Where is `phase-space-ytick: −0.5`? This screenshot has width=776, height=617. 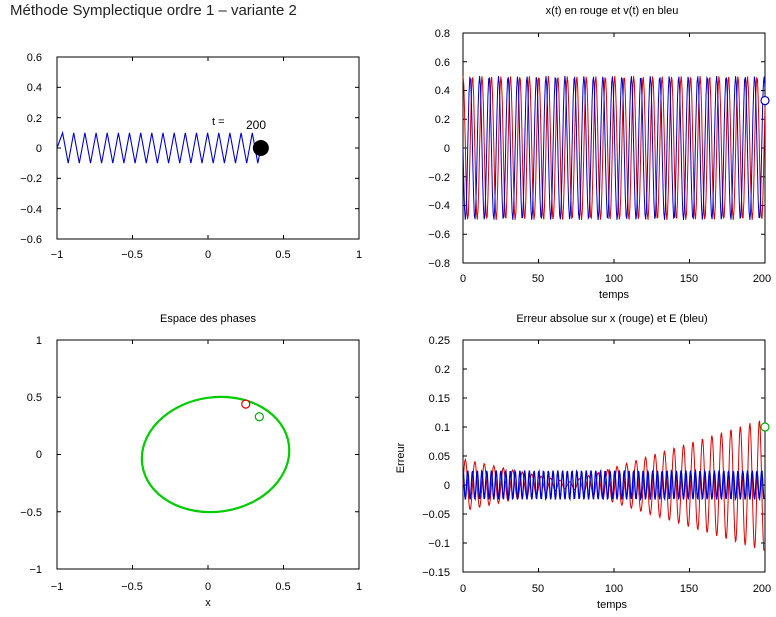
phase-space-ytick: −0.5 is located at coordinates (31, 513).